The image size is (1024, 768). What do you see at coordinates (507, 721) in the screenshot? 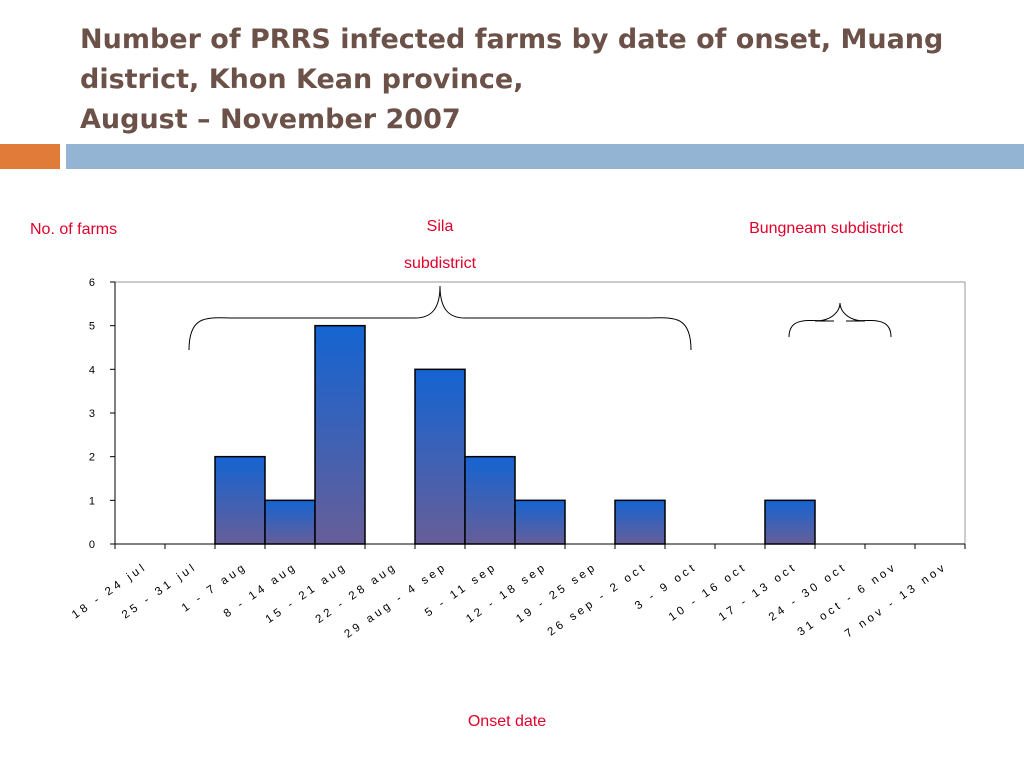
I see `x-axis-title: Onset date` at bounding box center [507, 721].